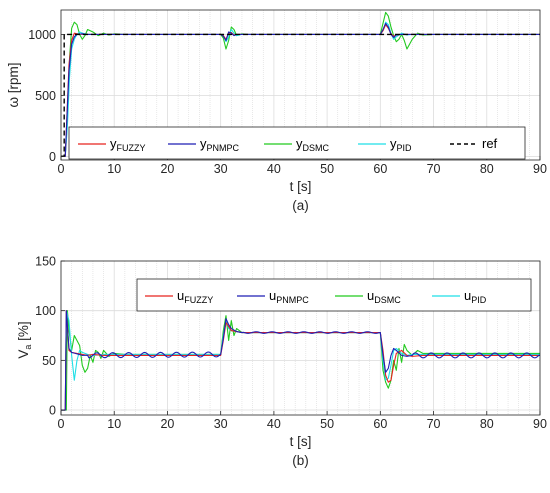 This screenshot has width=550, height=493. What do you see at coordinates (49, 361) in the screenshot?
I see `y-tick-label: 50` at bounding box center [49, 361].